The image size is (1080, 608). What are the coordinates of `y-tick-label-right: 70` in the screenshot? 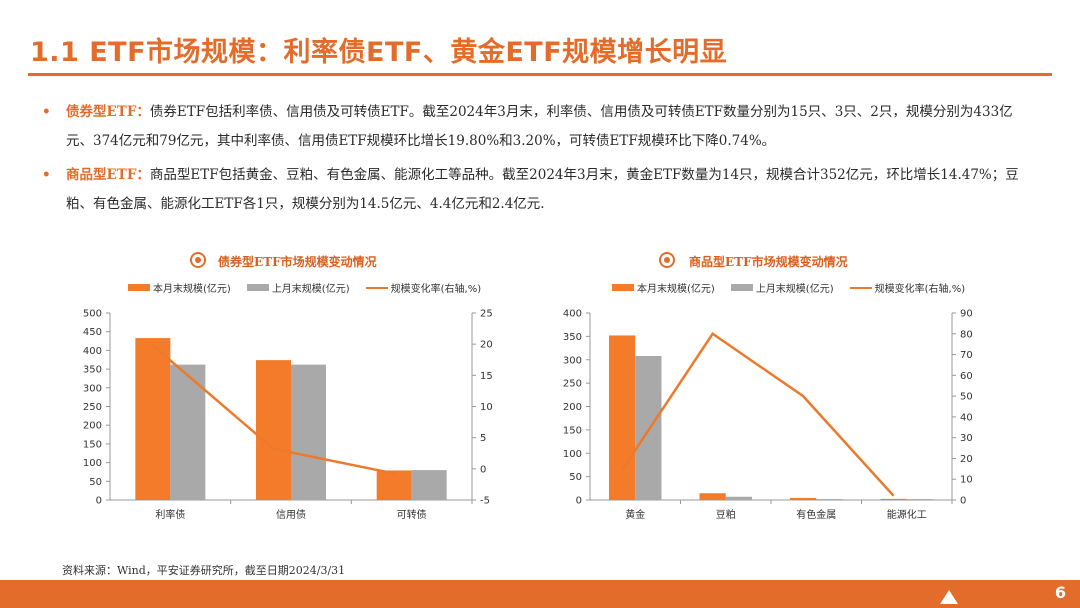 It's located at (966, 355).